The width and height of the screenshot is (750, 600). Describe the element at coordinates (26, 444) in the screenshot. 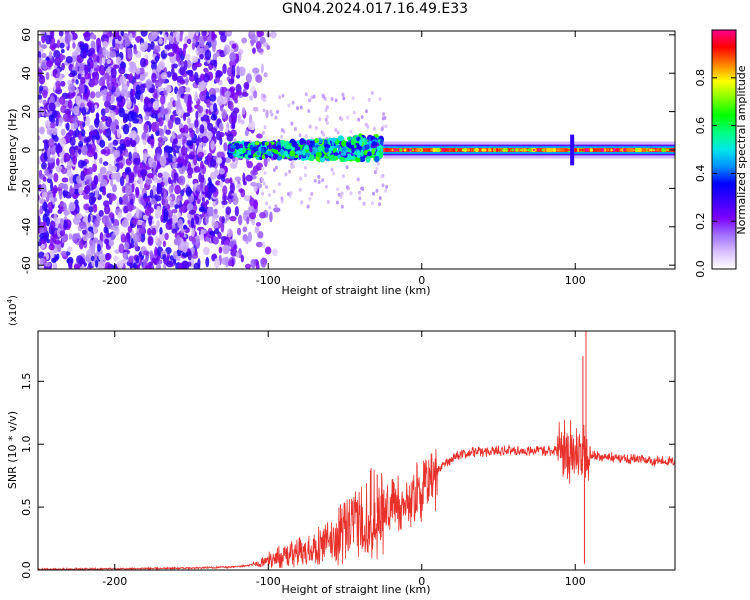

I see `snr-ytick-label: 1.0` at that location.